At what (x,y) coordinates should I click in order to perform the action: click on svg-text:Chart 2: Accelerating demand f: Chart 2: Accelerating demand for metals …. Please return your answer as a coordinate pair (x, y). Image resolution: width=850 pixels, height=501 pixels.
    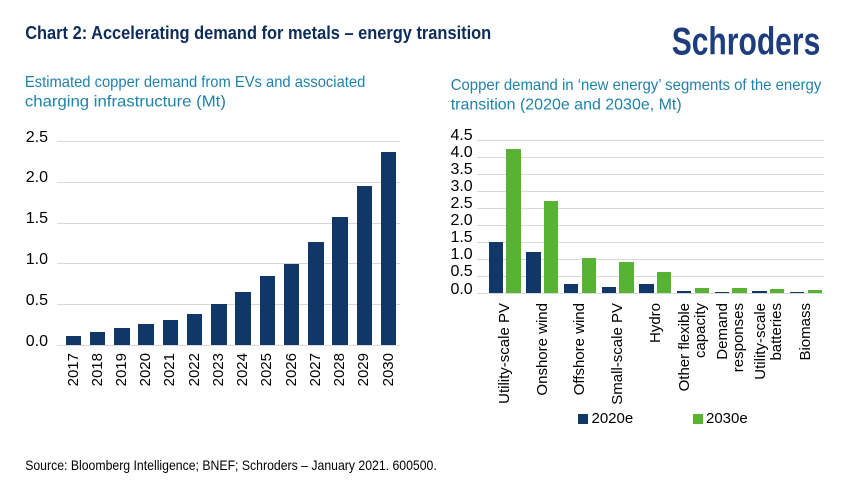
    Looking at the image, I should click on (258, 33).